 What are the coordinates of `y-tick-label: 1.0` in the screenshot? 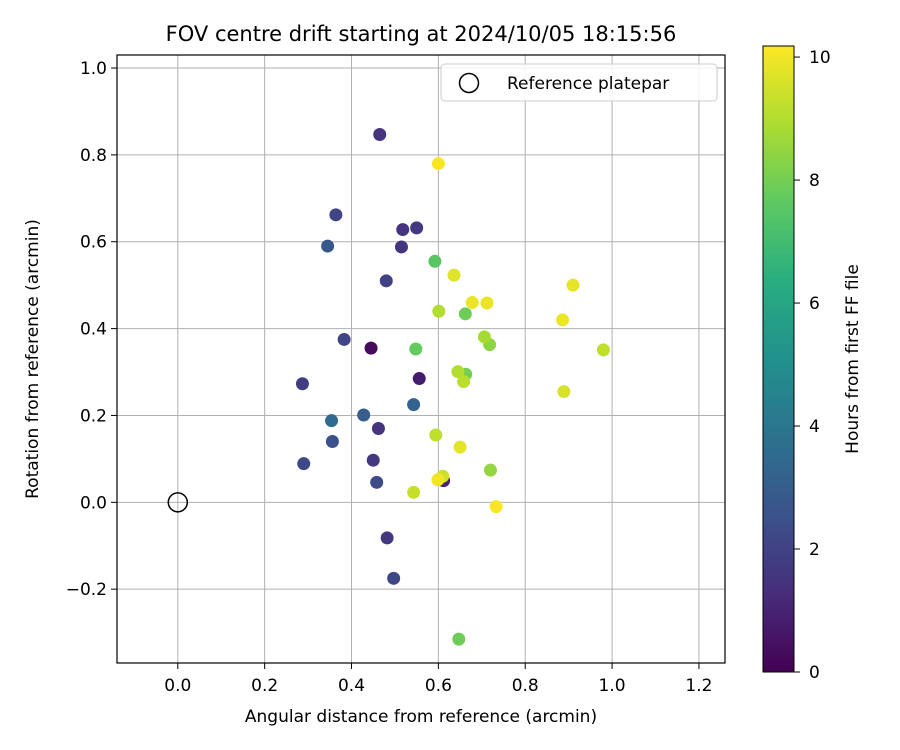 It's located at (93, 69).